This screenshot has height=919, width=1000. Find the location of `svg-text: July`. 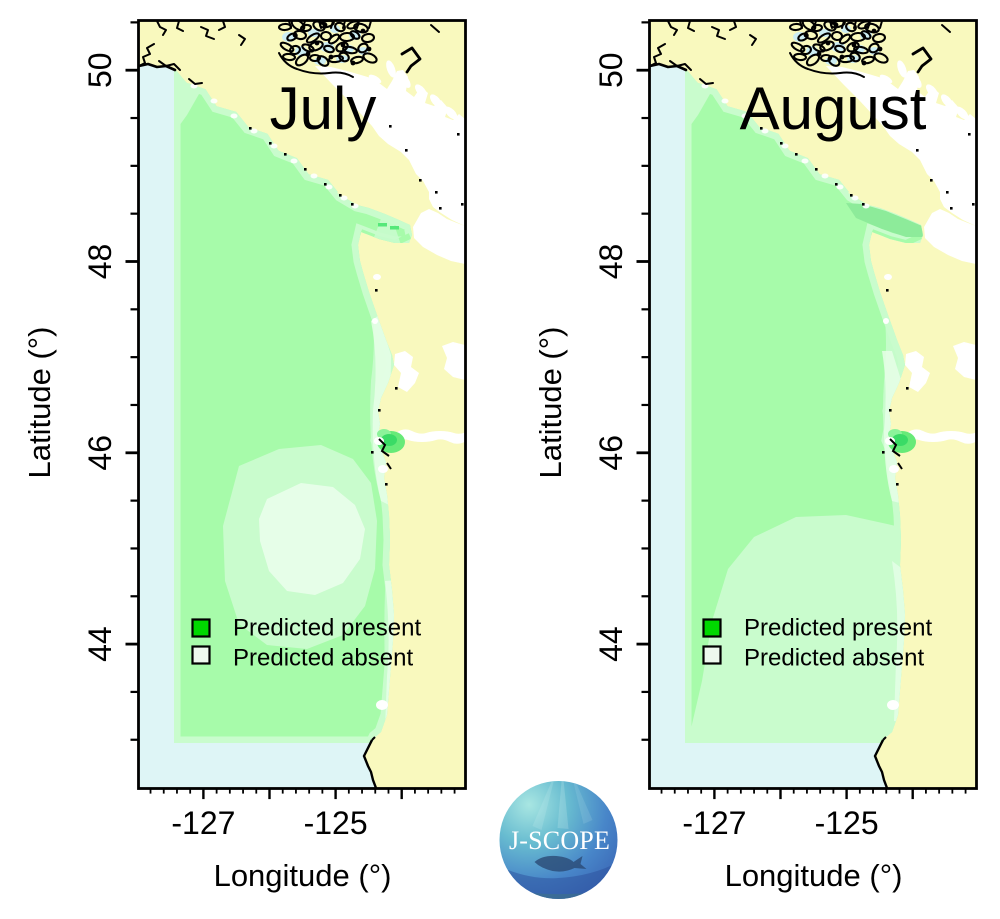

svg-text: July is located at coordinates (323, 108).